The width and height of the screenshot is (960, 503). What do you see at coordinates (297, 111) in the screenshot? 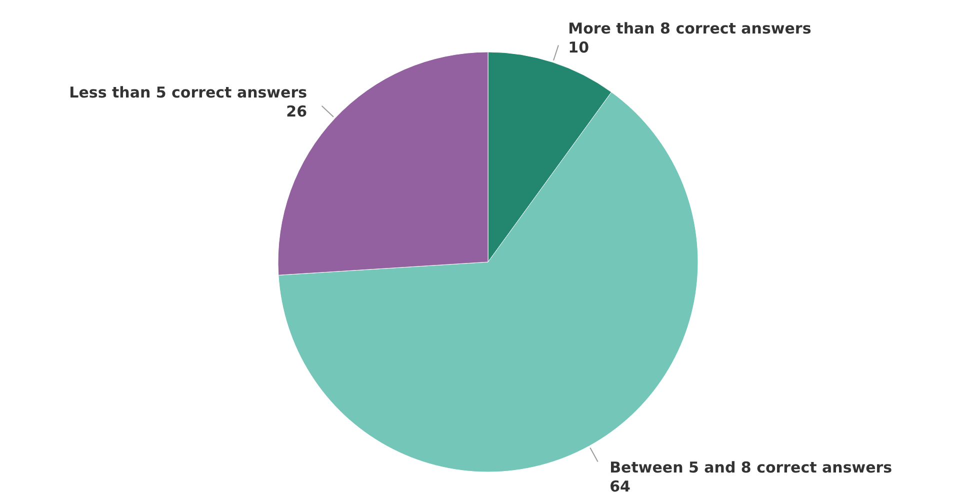
I see `data-label: 26` at bounding box center [297, 111].